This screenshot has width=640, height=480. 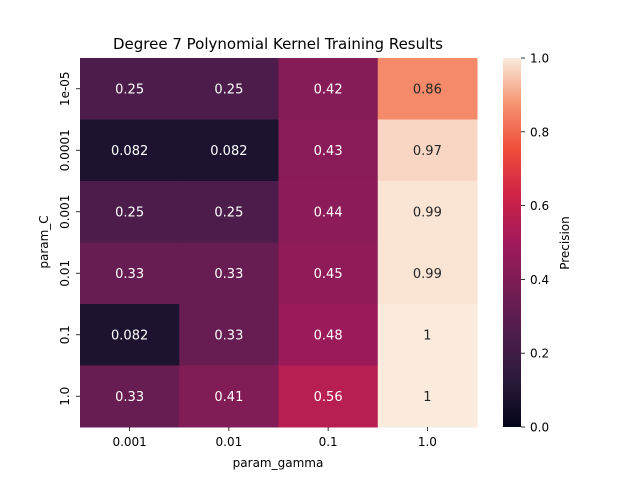 What do you see at coordinates (539, 132) in the screenshot?
I see `colorbar-tick-label: 0.8` at bounding box center [539, 132].